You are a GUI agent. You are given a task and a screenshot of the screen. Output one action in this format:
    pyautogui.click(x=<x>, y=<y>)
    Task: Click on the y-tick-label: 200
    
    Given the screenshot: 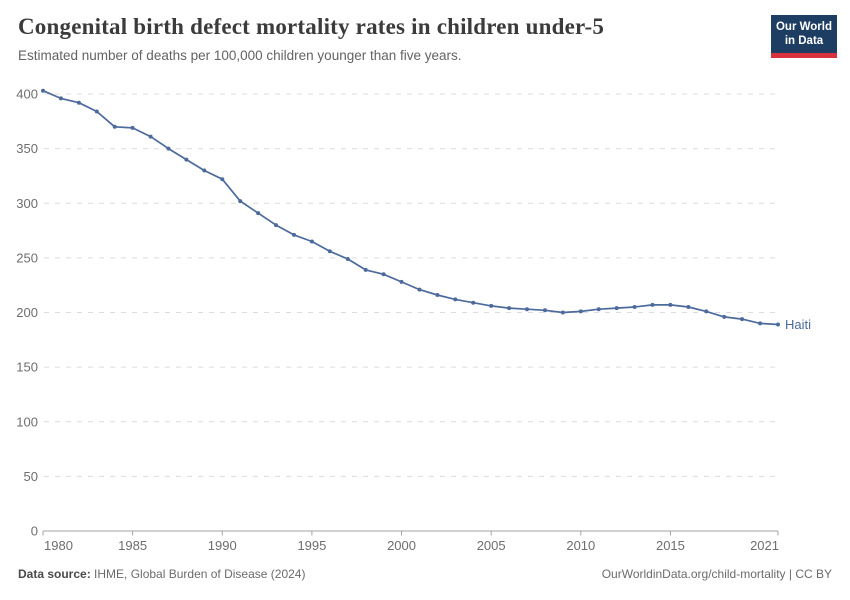 What is the action you would take?
    pyautogui.click(x=27, y=312)
    